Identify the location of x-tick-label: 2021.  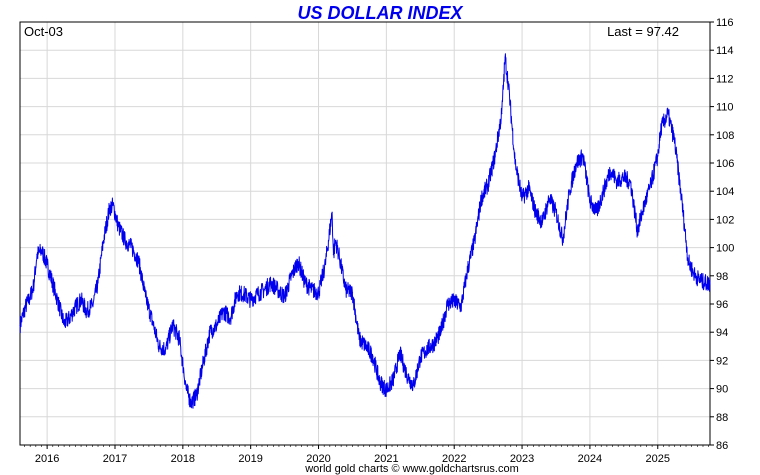
(386, 459).